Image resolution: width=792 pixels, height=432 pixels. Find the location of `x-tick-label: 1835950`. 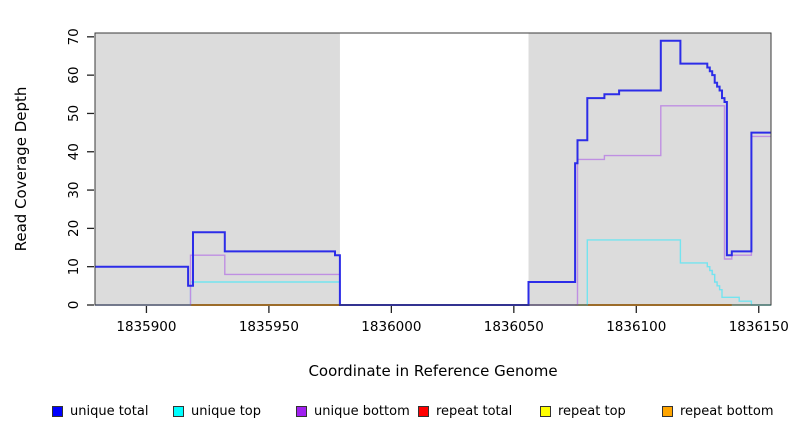

x-tick-label: 1835950 is located at coordinates (269, 327).